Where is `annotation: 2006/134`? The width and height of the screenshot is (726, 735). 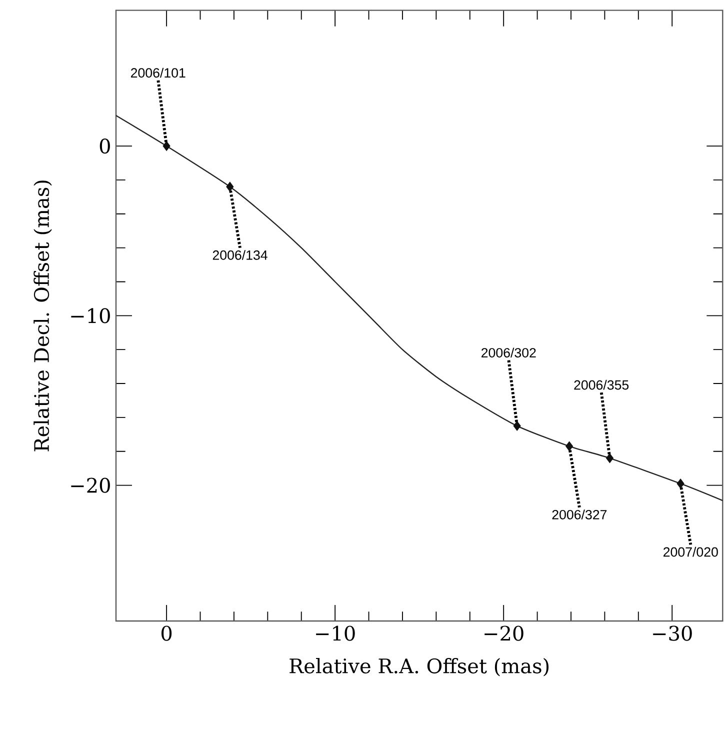 annotation: 2006/134 is located at coordinates (240, 255).